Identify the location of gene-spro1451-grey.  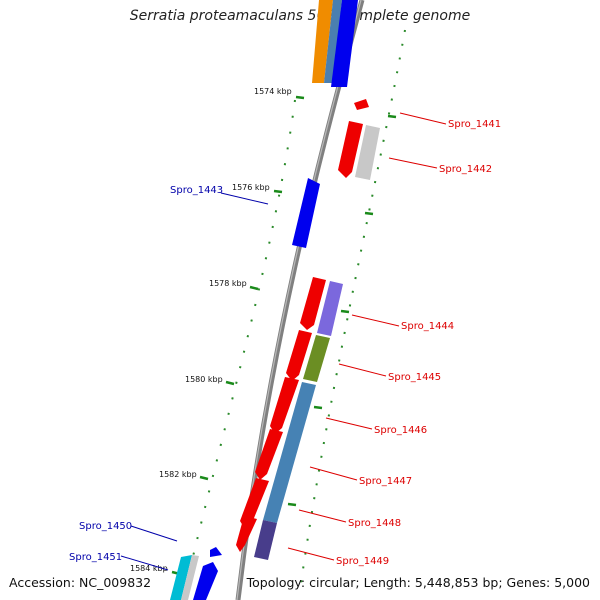
(190, 577).